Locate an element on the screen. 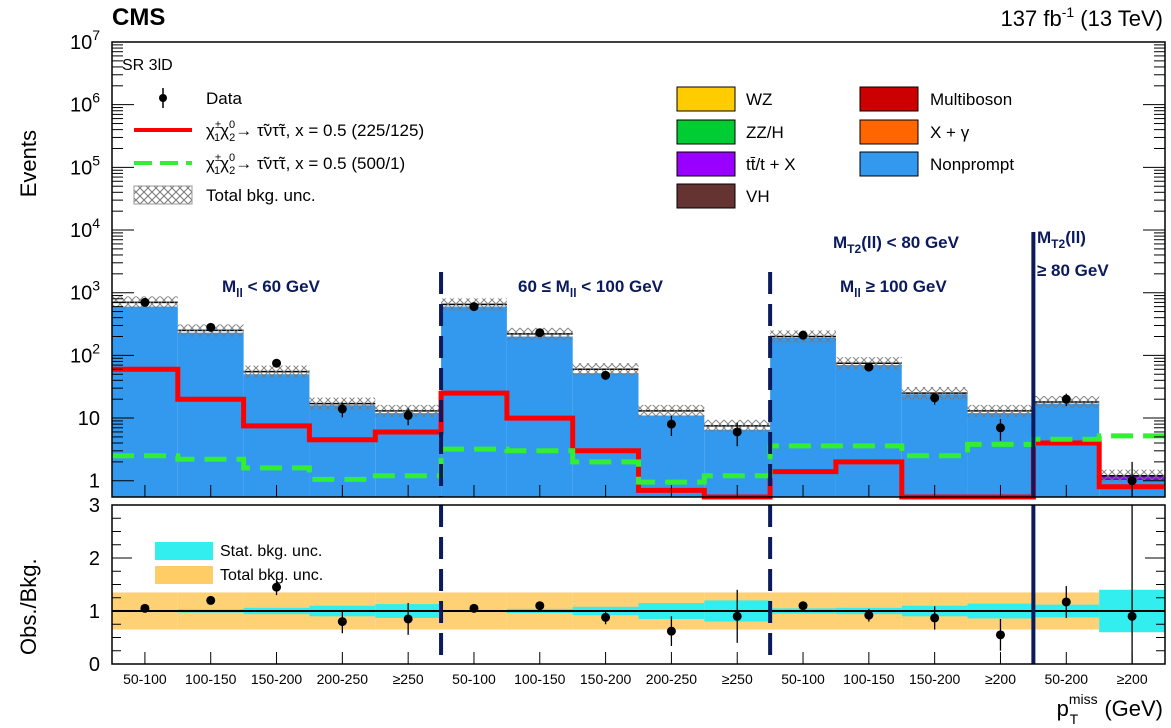 This screenshot has width=1171, height=728. legend-signal2-label: χ± 1χ0 2→ τ̃ντ̃τ, x = 0.5 (500/1) is located at coordinates (305, 164).